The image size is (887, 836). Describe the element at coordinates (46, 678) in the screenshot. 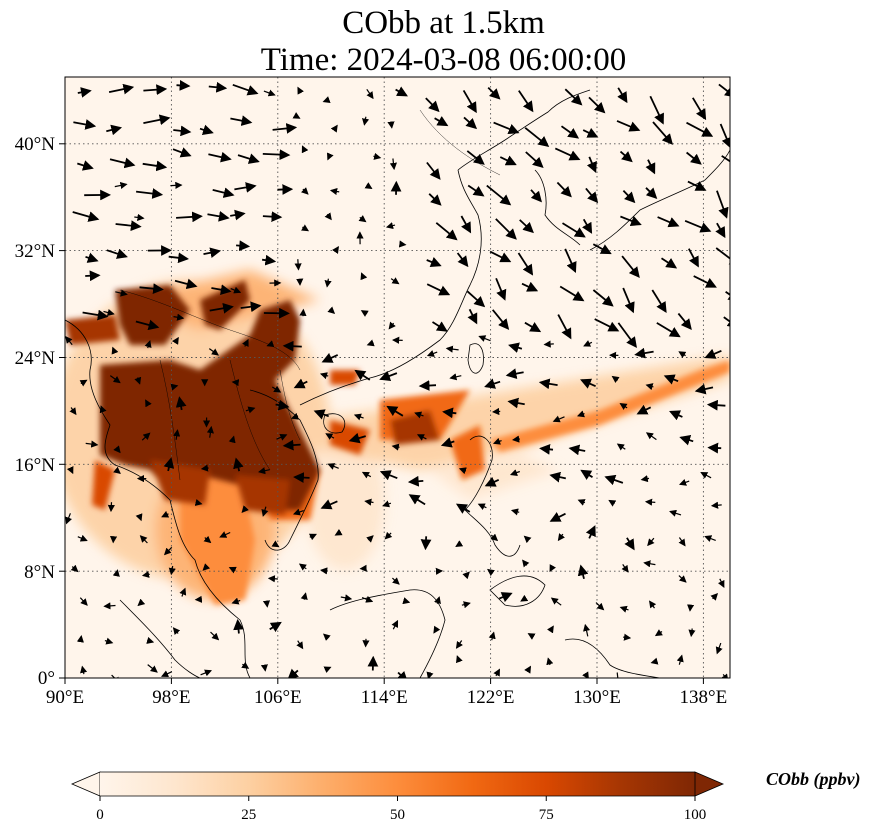

I see `y-tick-label: 0°` at that location.